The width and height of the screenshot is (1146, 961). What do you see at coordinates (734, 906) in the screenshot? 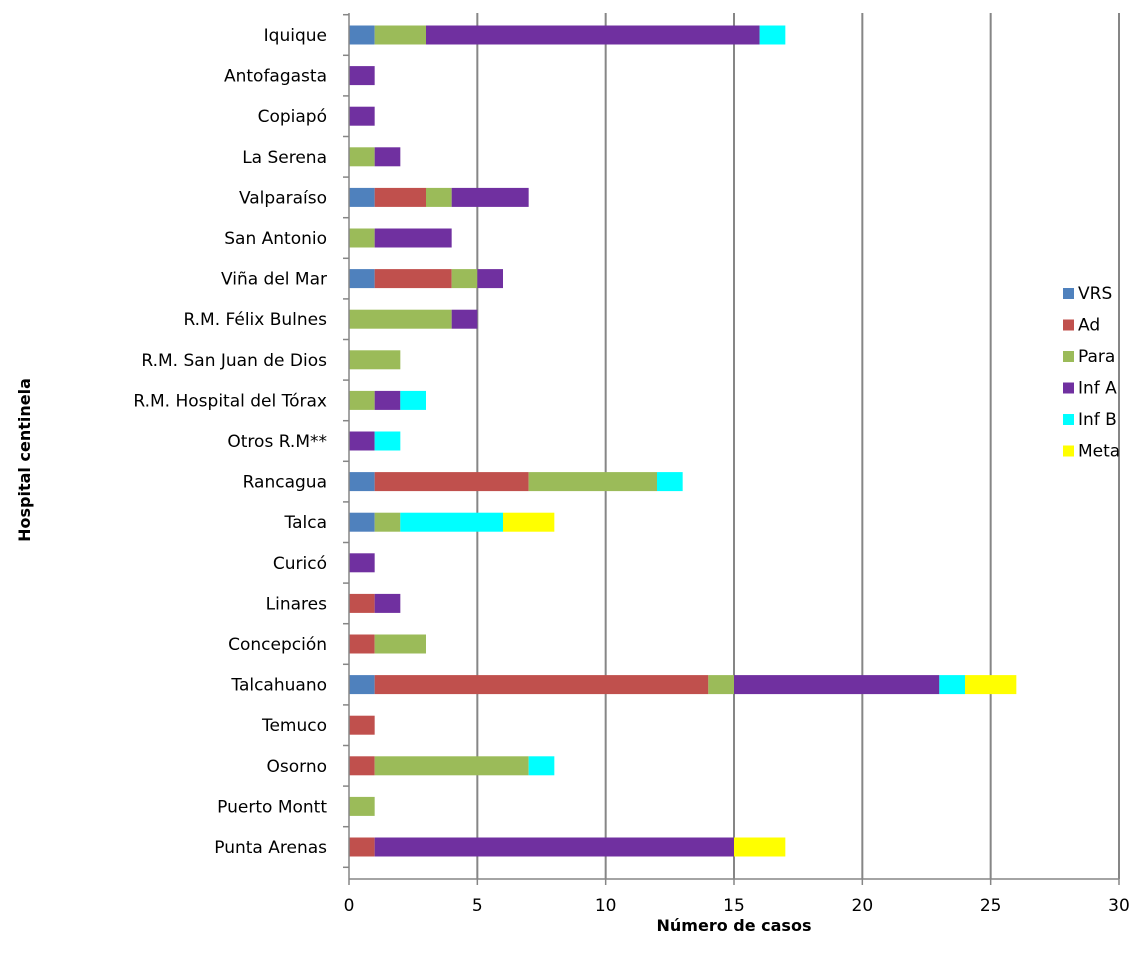
I see `x-tick-label: 15` at bounding box center [734, 906].